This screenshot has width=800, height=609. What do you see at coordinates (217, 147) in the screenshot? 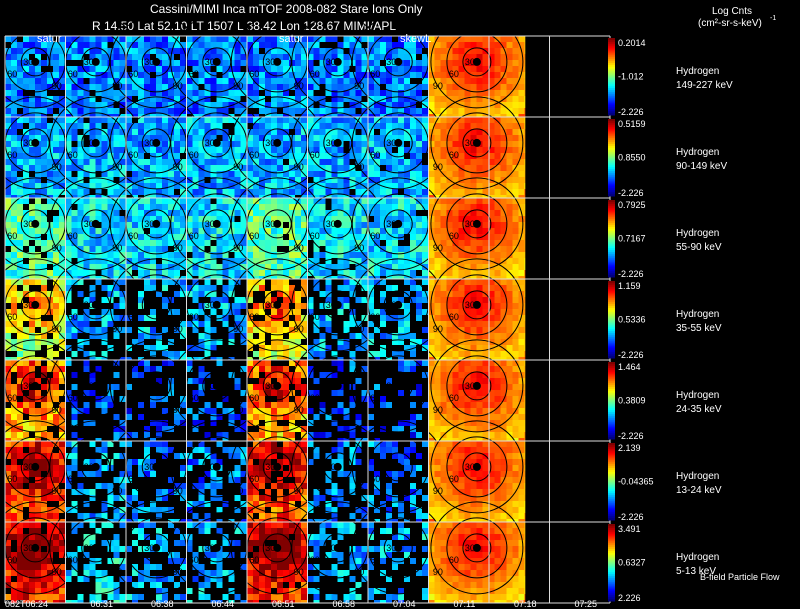
I see `image-panel-r1-c3: 30 60 90` at bounding box center [217, 147].